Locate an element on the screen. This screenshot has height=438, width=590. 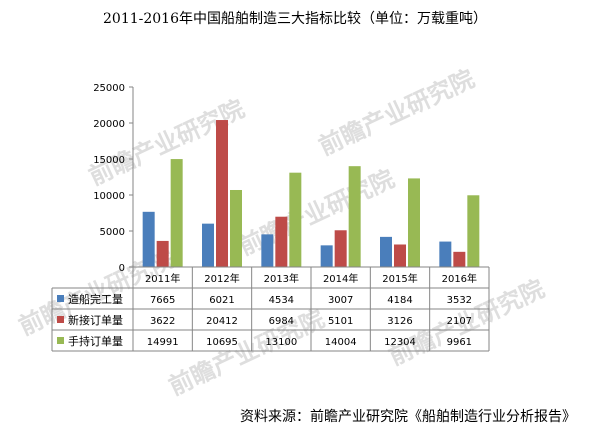
y-tick-label: 15000 is located at coordinates (109, 160).